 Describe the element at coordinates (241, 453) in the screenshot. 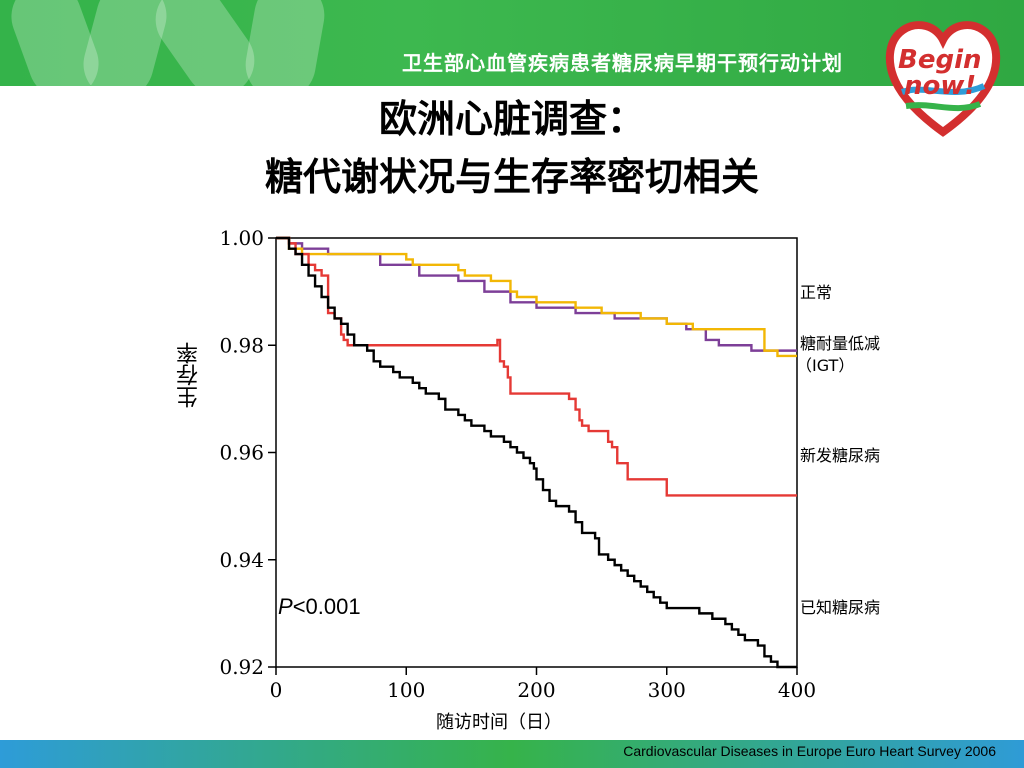

I see `y-tick-label: 0.96` at that location.